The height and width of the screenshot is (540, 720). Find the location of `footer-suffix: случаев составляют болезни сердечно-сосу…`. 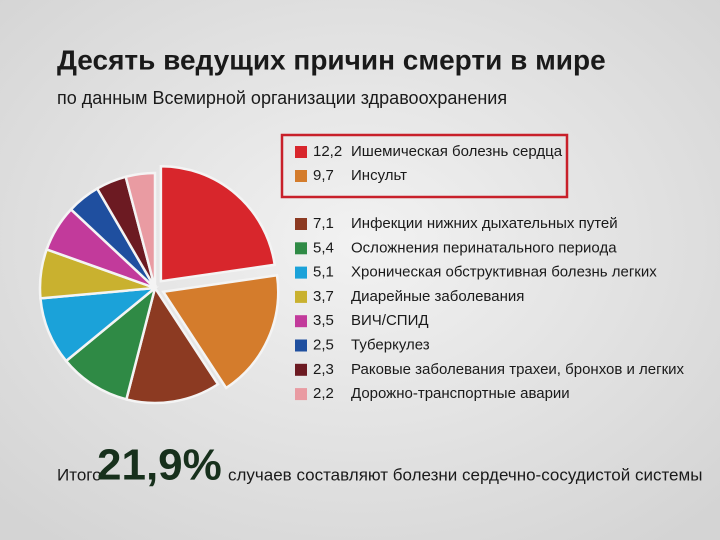

footer-suffix: случаев составляют болезни сердечно-сосу… is located at coordinates (465, 474).